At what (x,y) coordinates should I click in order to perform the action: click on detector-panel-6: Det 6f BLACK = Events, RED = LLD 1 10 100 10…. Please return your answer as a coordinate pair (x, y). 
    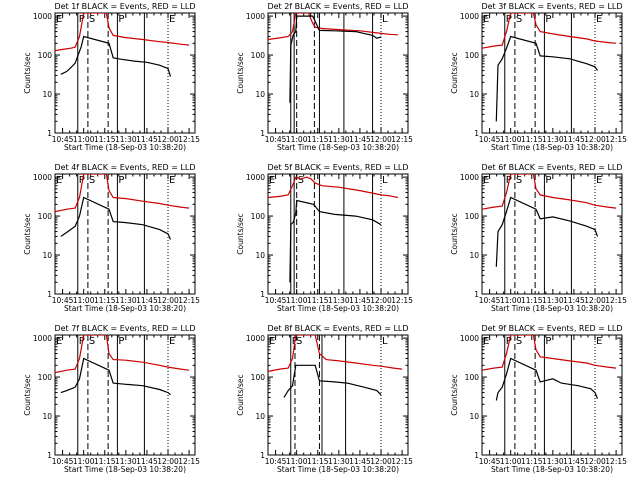
    Looking at the image, I should click on (538, 238).